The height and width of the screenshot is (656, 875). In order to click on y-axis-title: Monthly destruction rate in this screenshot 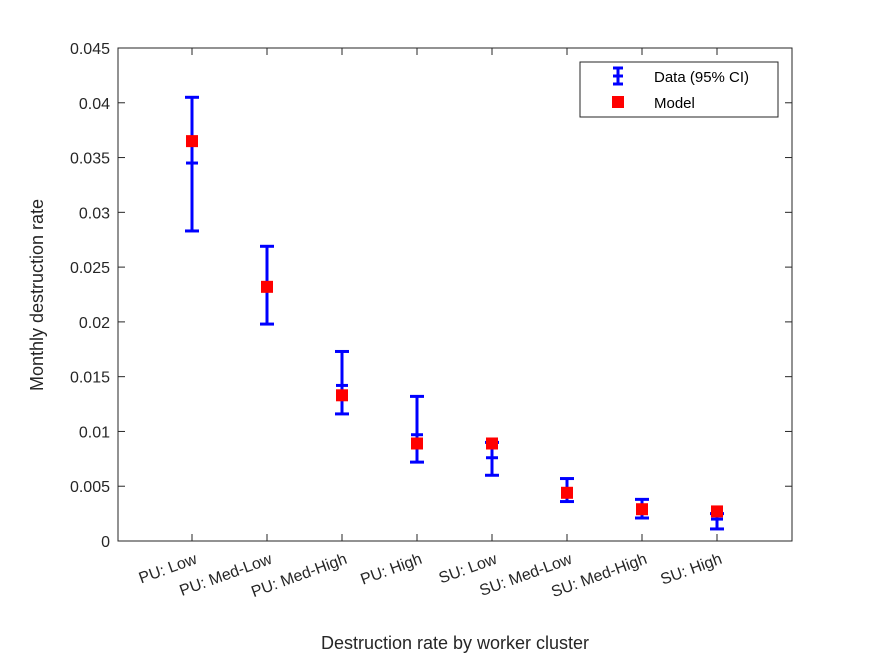, I will do `click(37, 295)`.